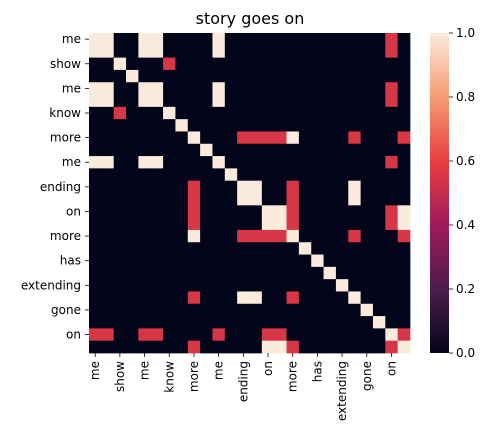 This screenshot has height=442, width=487. What do you see at coordinates (120, 376) in the screenshot?
I see `x-tick-label: show` at bounding box center [120, 376].